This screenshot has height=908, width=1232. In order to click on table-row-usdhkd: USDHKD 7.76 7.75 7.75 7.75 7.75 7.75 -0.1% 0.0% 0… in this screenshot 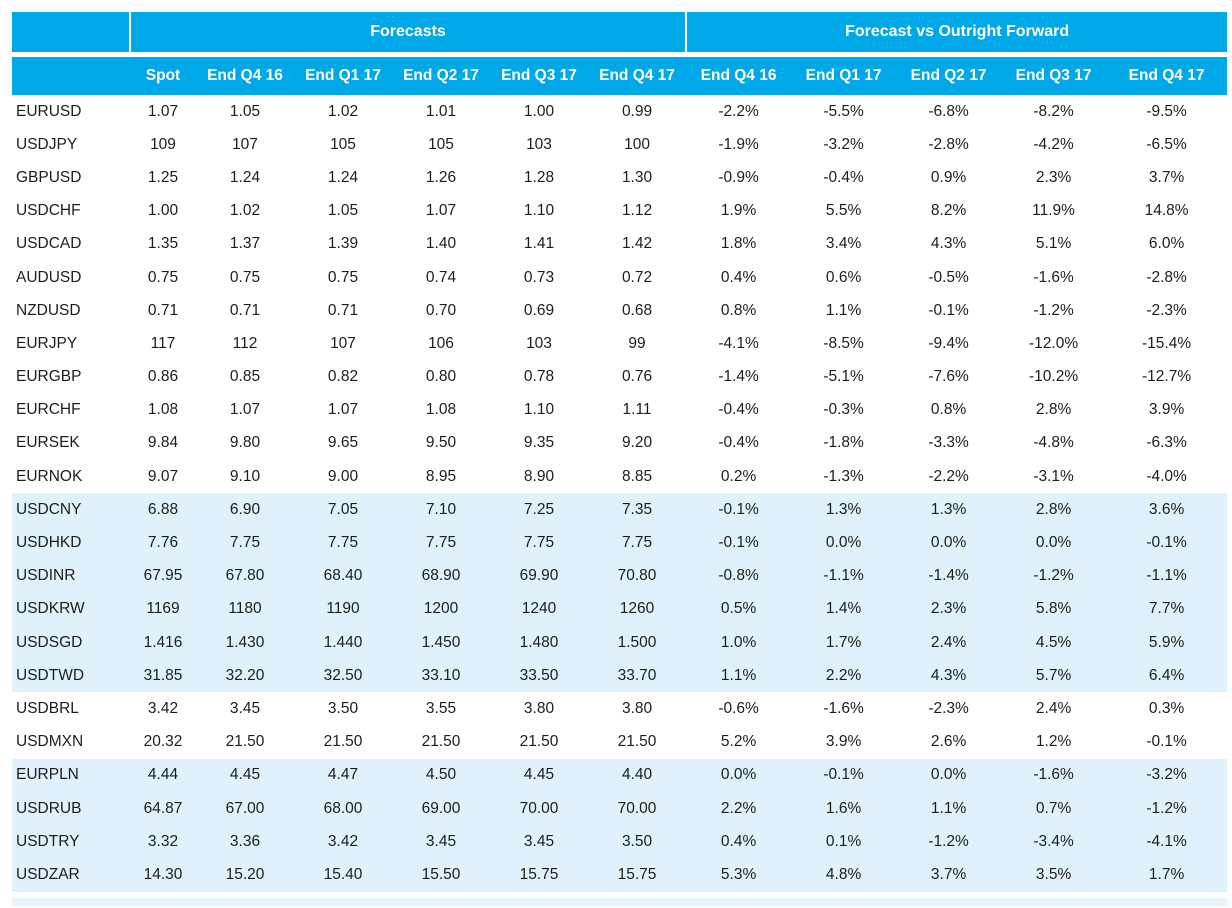, I will do `click(620, 543)`.